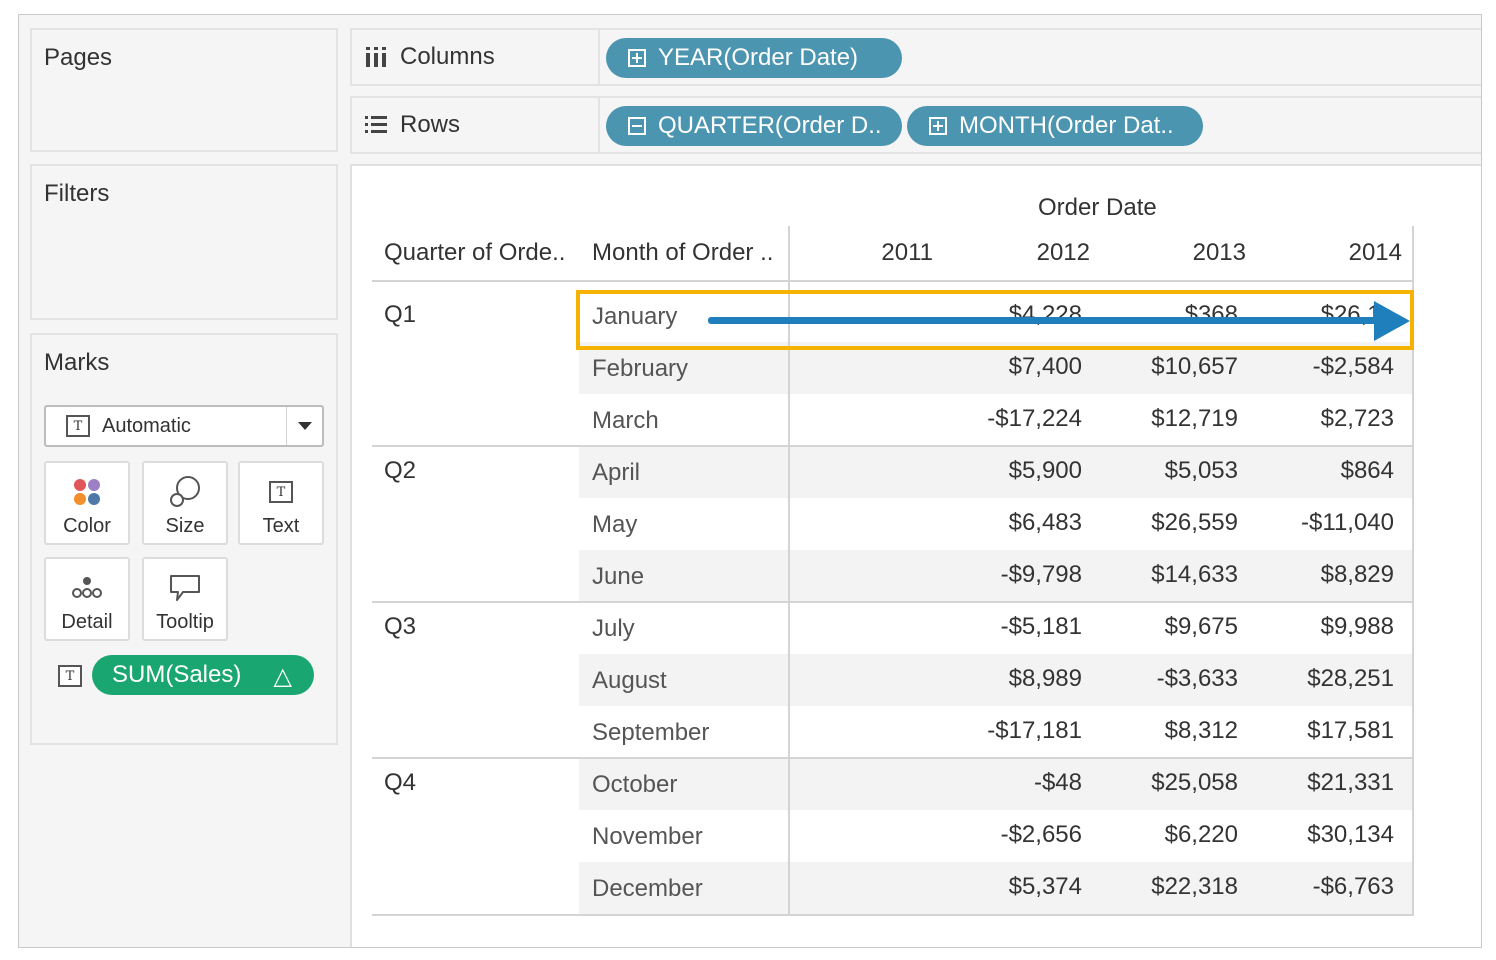 The width and height of the screenshot is (1496, 960). Describe the element at coordinates (184, 90) in the screenshot. I see `pages-card: Pages` at that location.